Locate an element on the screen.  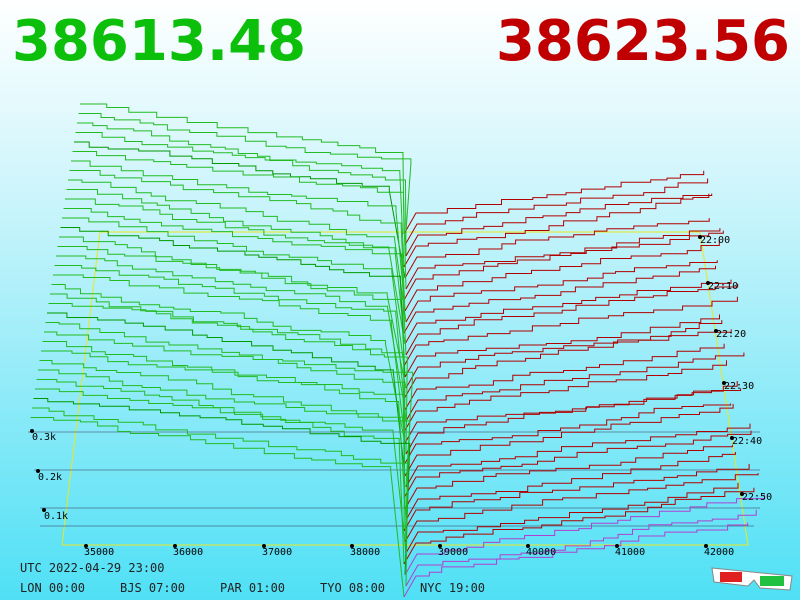
price-label: 41000 is located at coordinates (630, 552).